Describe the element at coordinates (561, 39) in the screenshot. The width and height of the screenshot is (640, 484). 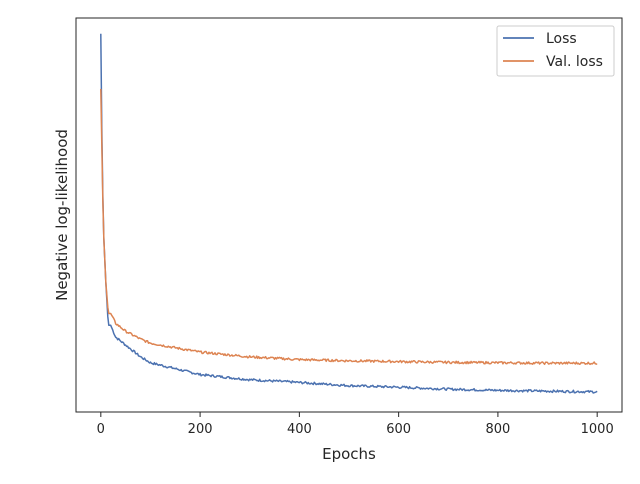
I see `legend-label-loss: Loss` at that location.